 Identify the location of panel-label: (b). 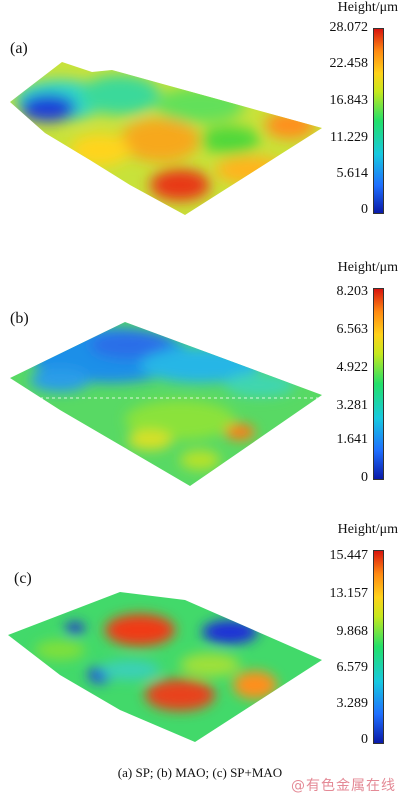
(19, 318).